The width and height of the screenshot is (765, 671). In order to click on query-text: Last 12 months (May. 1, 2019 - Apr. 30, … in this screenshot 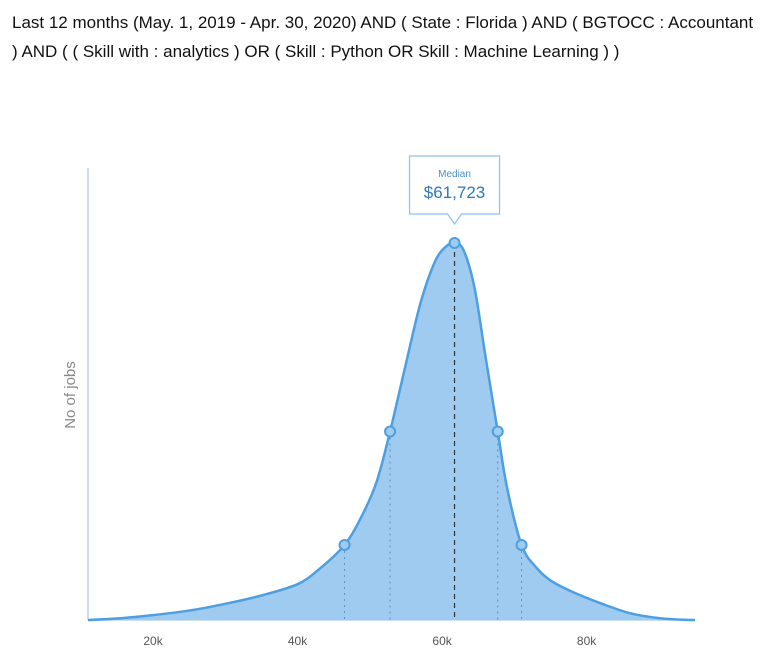, I will do `click(383, 37)`.